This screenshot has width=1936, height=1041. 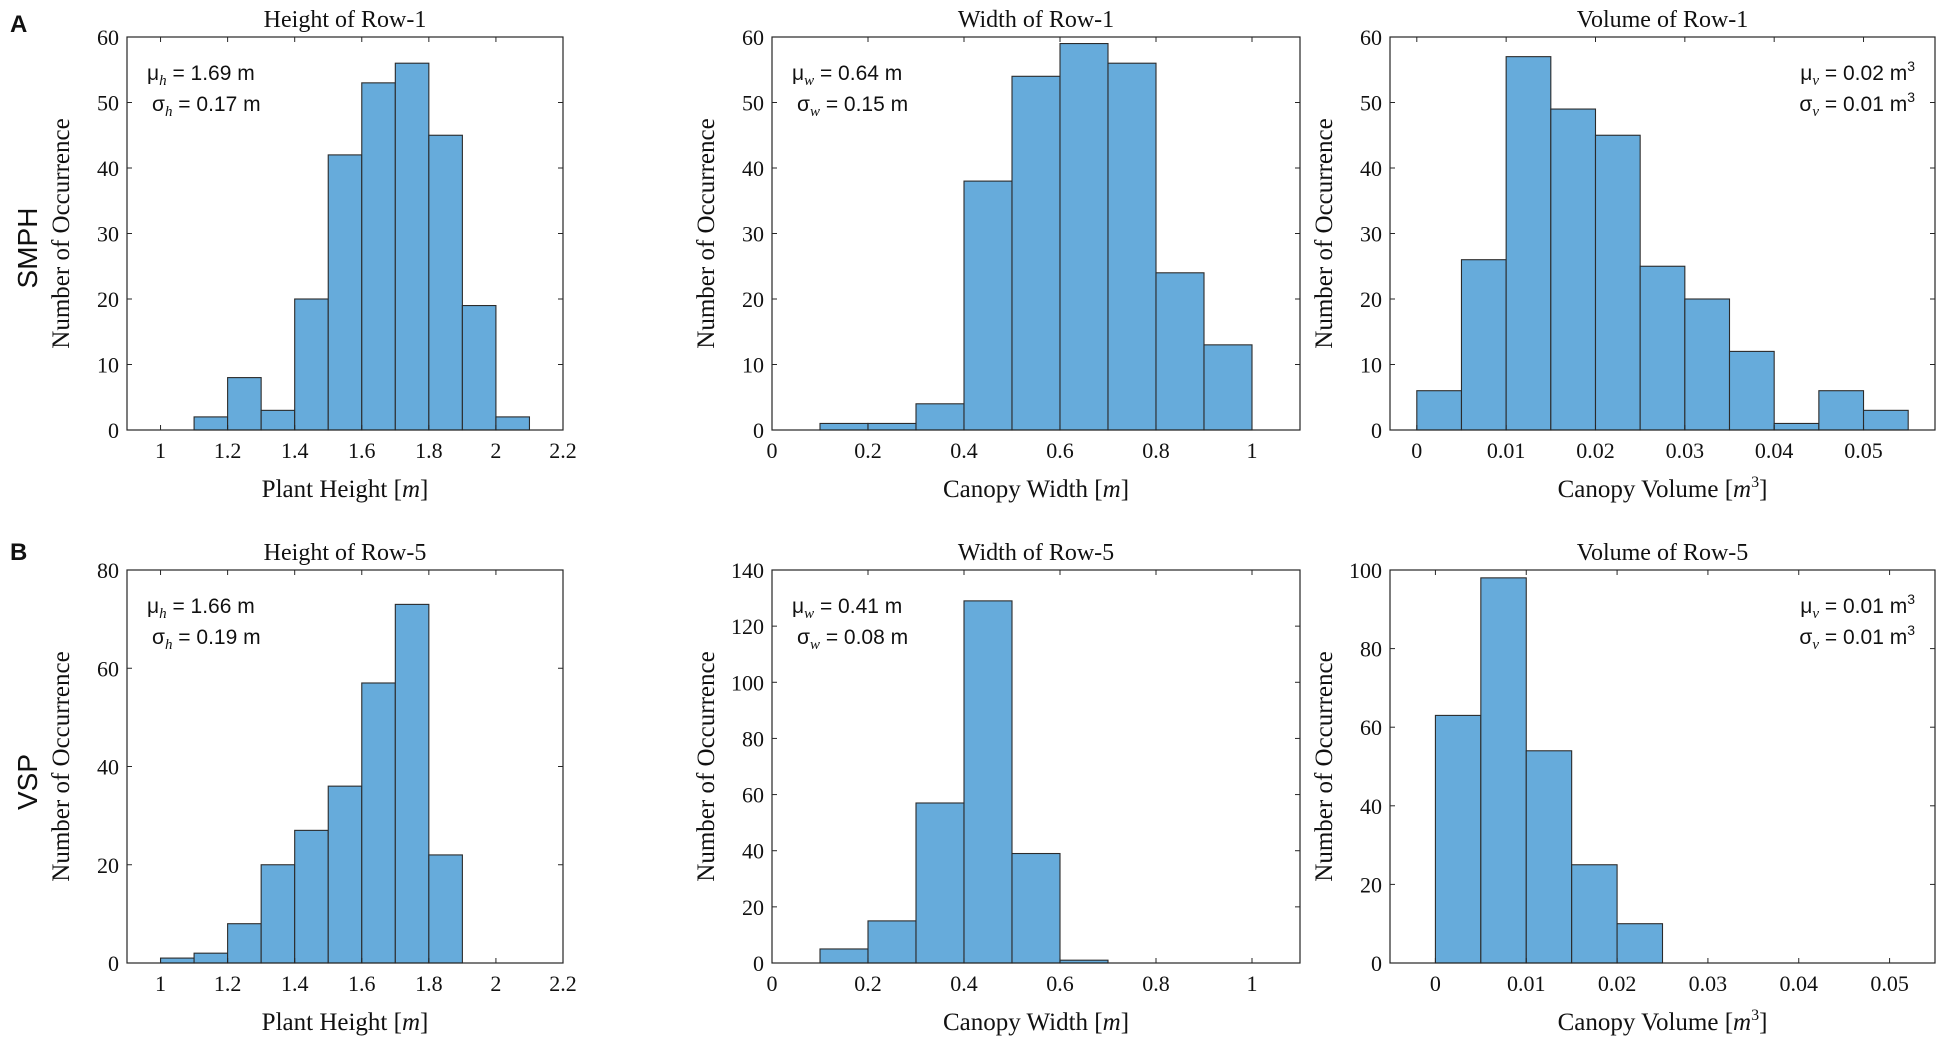 What do you see at coordinates (201, 75) in the screenshot?
I see `stat-mean: μh = 1.69 m` at bounding box center [201, 75].